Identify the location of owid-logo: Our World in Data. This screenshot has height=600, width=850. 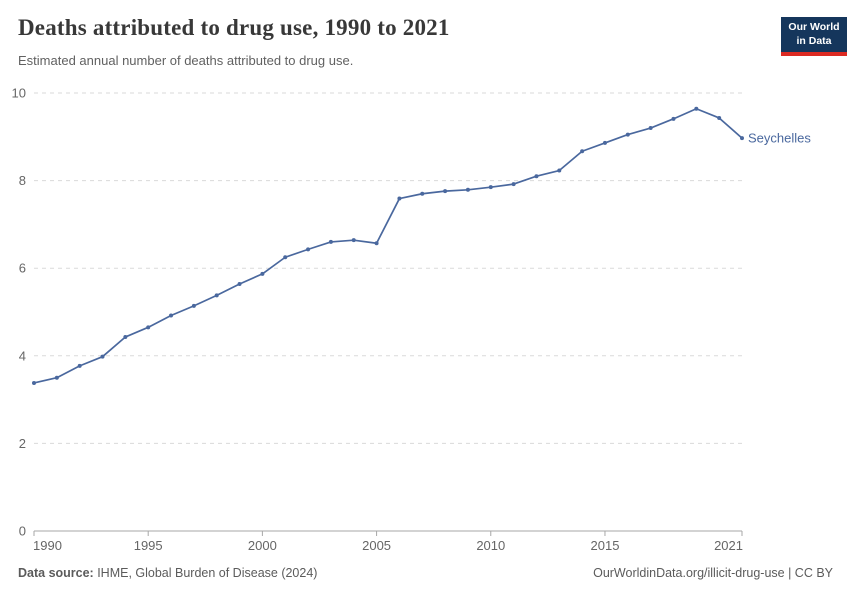
(814, 37).